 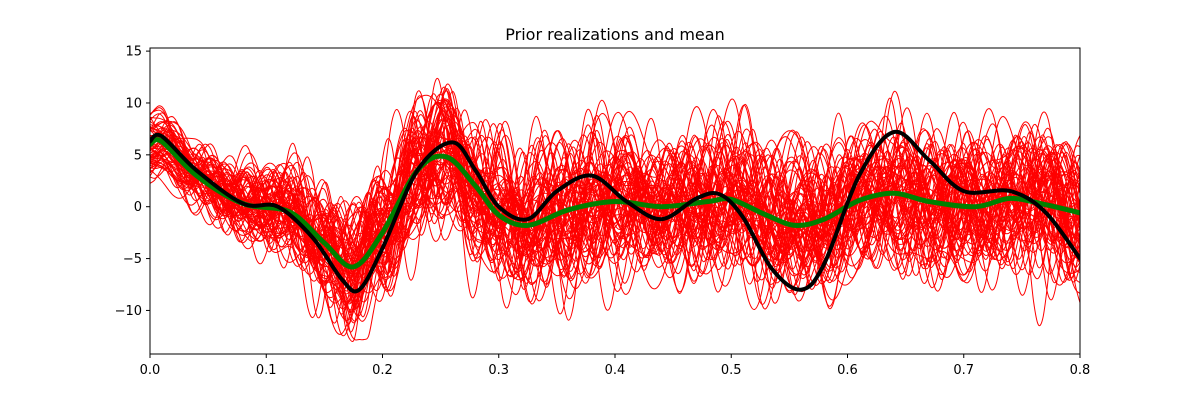 I want to click on chart-title: Prior realizations and mean, so click(x=614, y=34).